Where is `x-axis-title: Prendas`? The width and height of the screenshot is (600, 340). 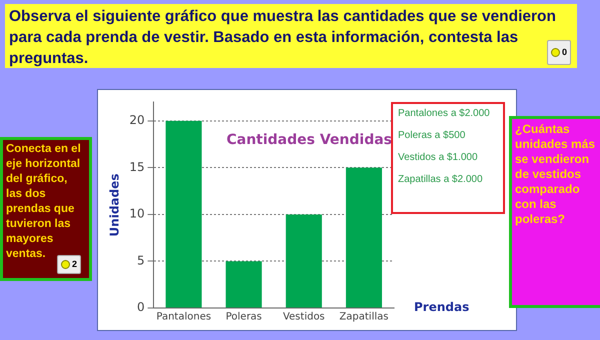 x-axis-title: Prendas is located at coordinates (442, 307).